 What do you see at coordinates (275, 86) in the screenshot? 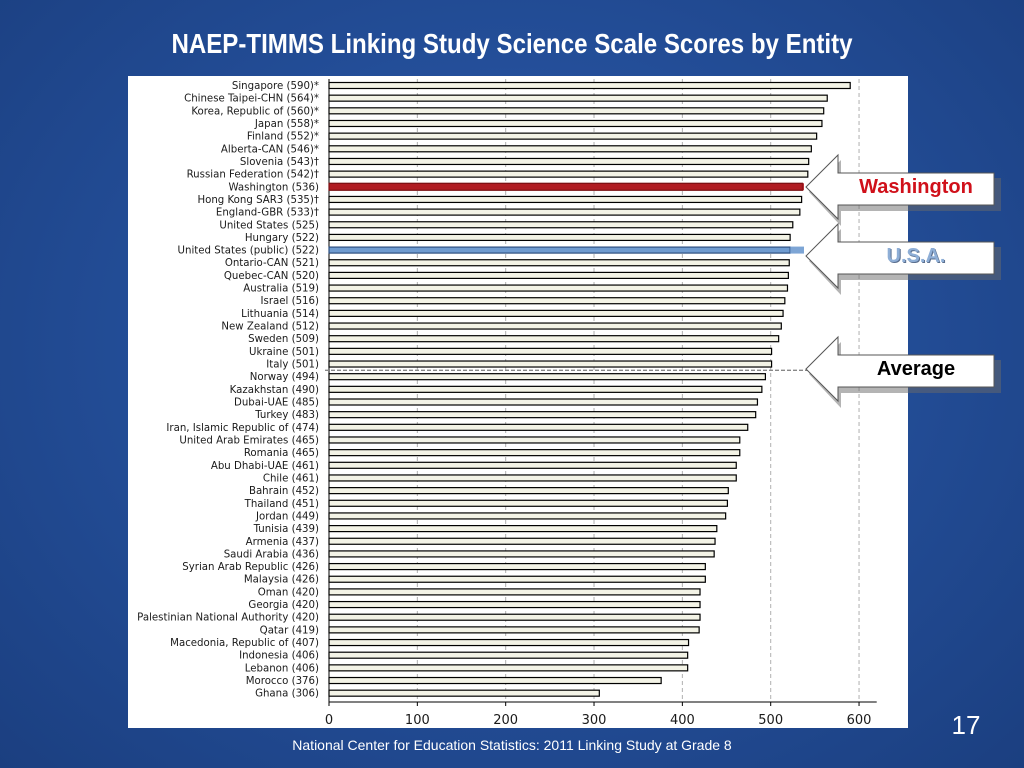
I see `category-label: Singapore (590)*` at bounding box center [275, 86].